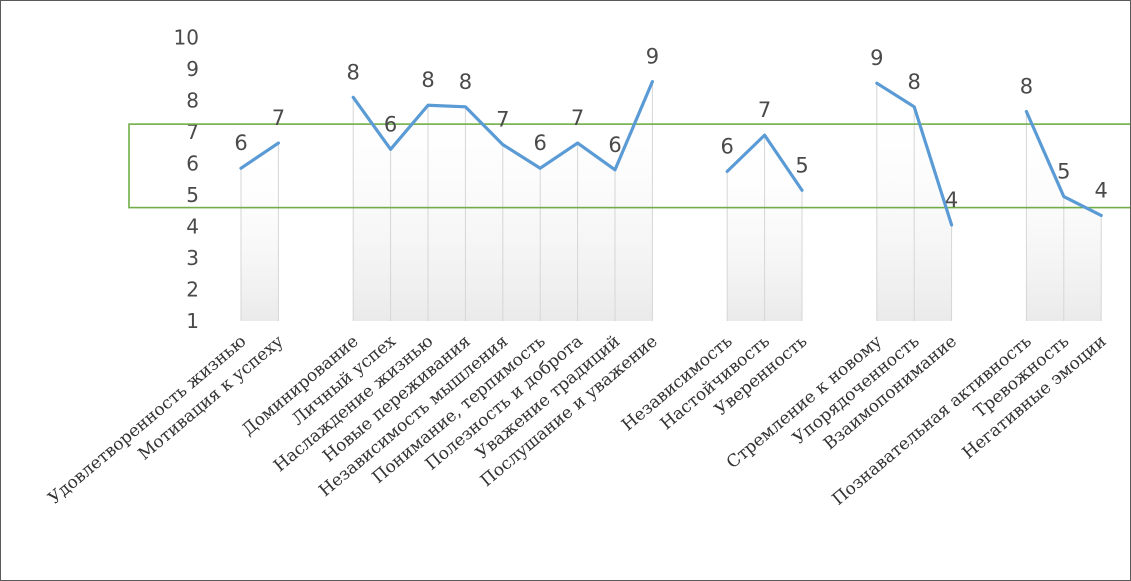 This screenshot has width=1131, height=581. Describe the element at coordinates (148, 419) in the screenshot. I see `x-tick-label: Удовлетворенность жизнью` at that location.